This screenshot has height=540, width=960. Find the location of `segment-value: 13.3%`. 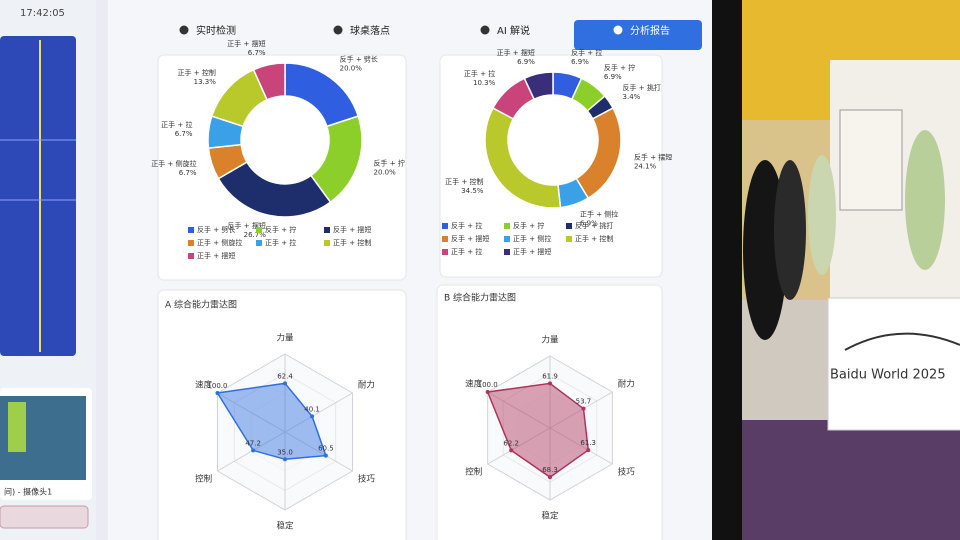

segment-value: 13.3% is located at coordinates (205, 82).